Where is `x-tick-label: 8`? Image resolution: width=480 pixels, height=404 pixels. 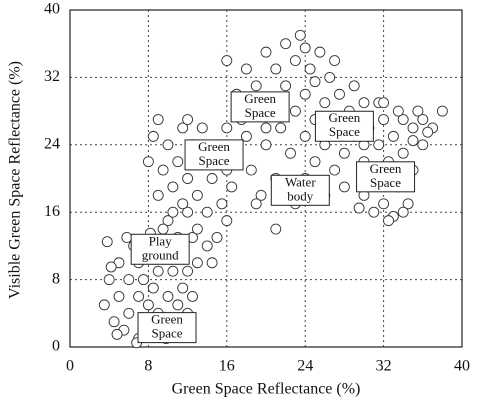
x-tick-label: 8 is located at coordinates (148, 366).